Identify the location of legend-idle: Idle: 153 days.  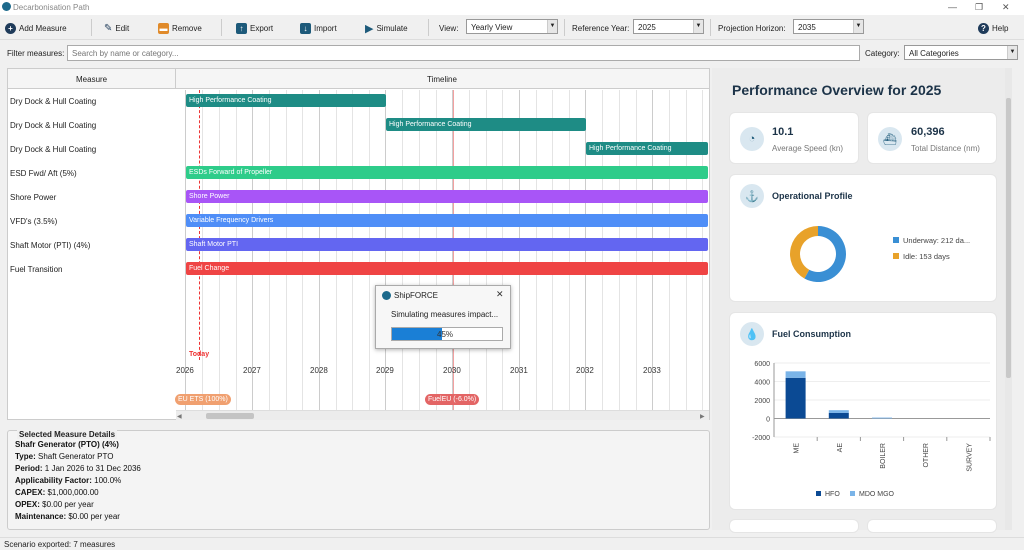
(926, 256).